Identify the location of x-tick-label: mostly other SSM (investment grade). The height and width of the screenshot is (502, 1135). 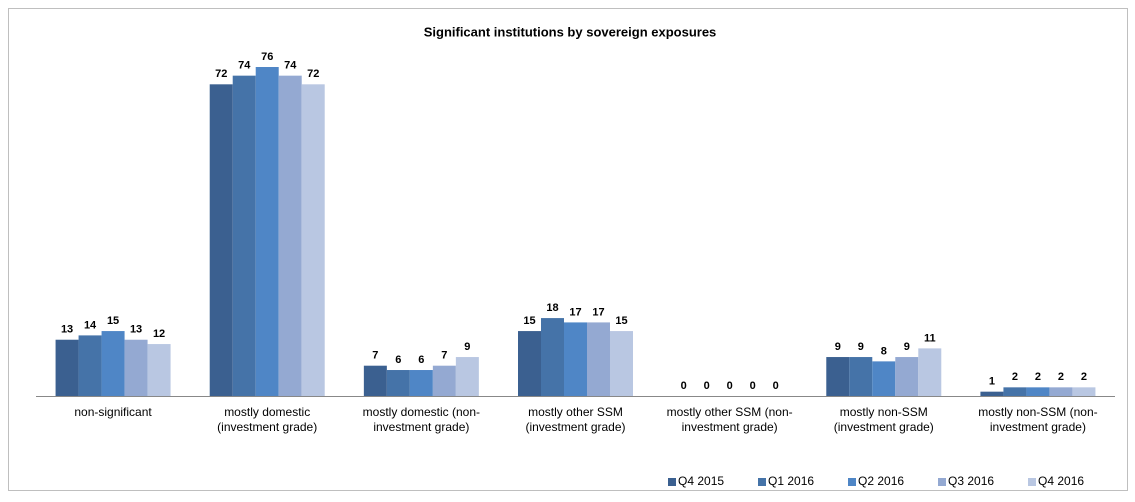
(575, 419).